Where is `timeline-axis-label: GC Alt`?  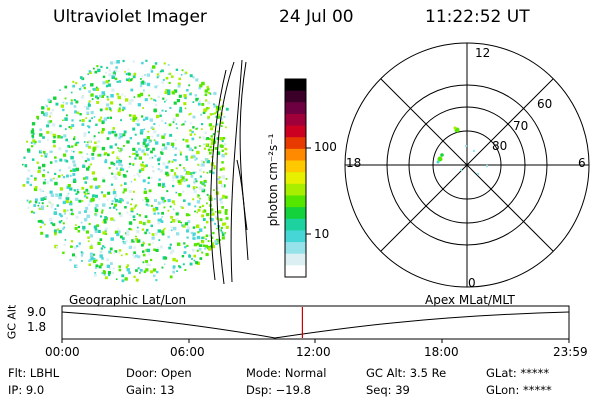 timeline-axis-label: GC Alt is located at coordinates (12, 322).